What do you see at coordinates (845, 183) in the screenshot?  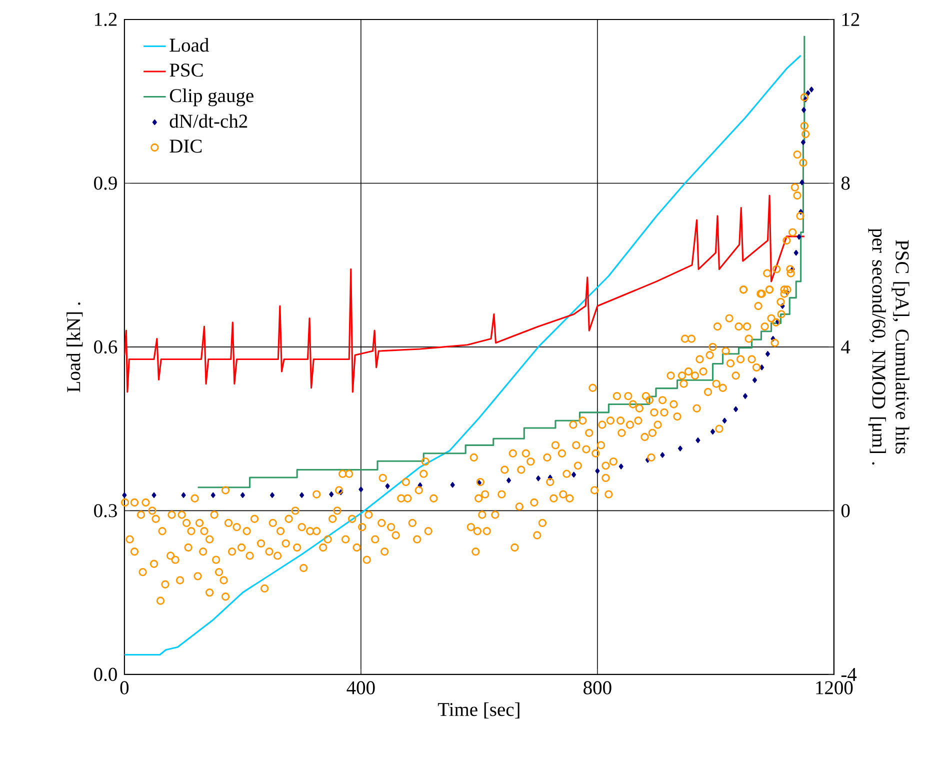 I see `y2-tick-label: 8` at bounding box center [845, 183].